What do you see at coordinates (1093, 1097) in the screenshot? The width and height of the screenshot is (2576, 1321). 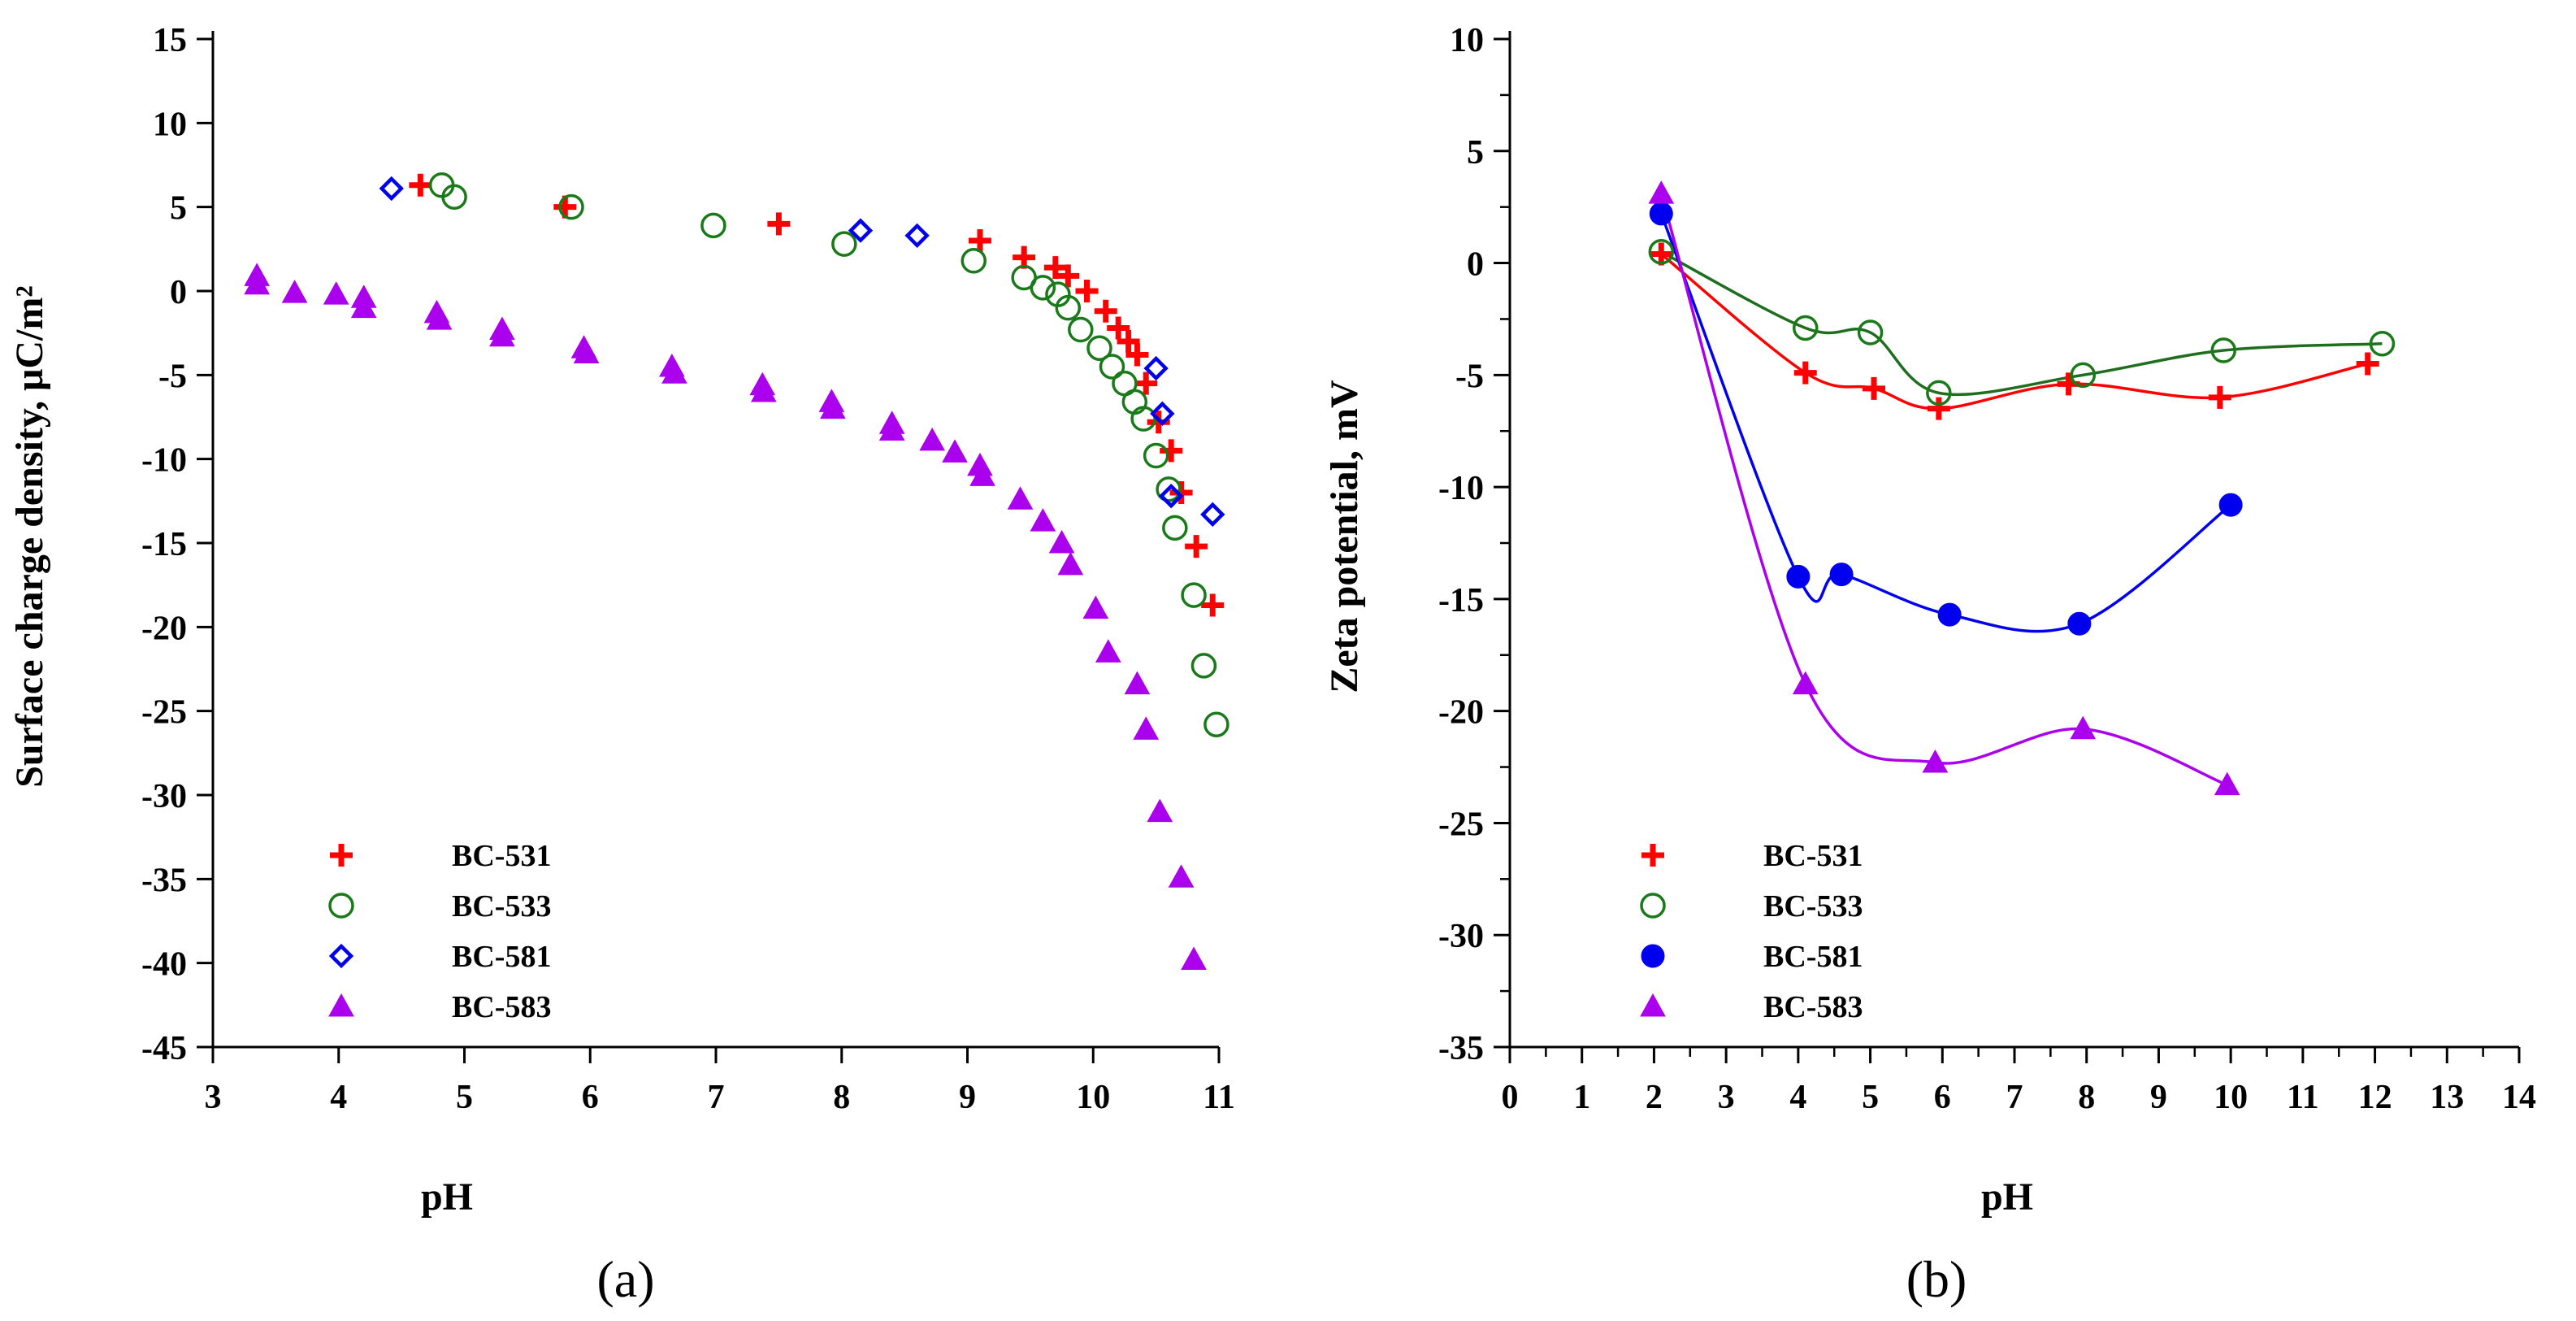 I see `panel-a-x-tick-label: 10` at bounding box center [1093, 1097].